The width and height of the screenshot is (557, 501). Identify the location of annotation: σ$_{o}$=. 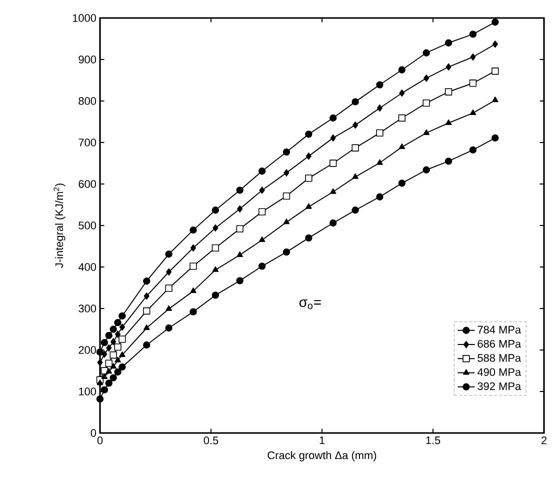
(310, 305).